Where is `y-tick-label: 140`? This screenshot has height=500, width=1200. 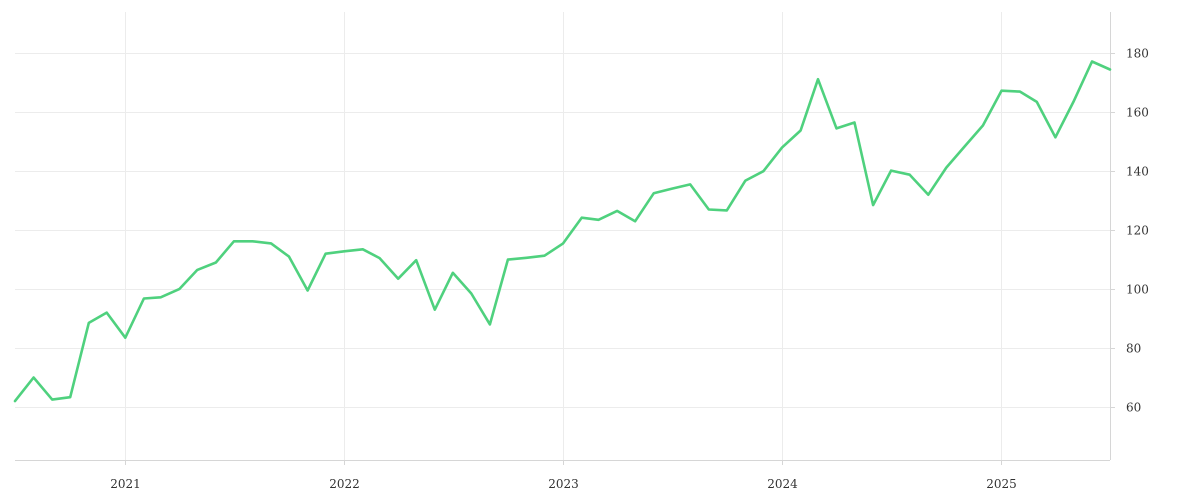
y-tick-label: 140 is located at coordinates (1137, 172).